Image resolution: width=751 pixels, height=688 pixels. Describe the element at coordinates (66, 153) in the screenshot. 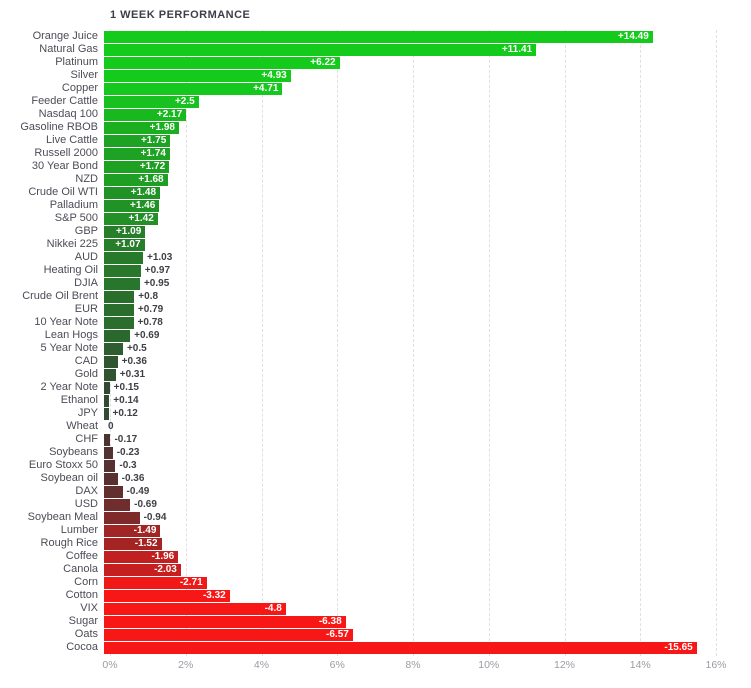

I see `row-label: Russell 2000` at that location.